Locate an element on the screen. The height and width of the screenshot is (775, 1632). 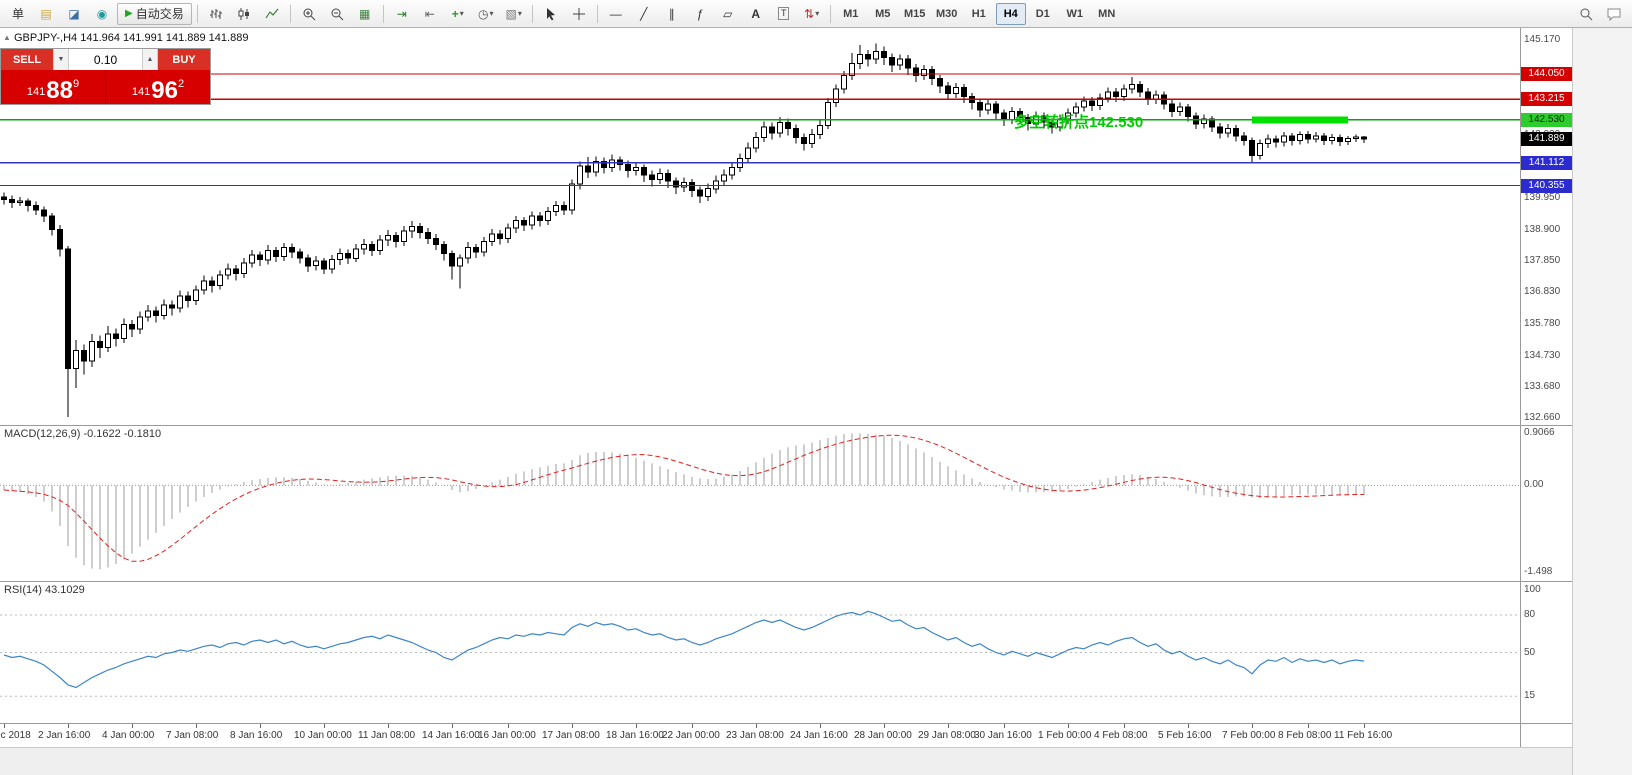
label-tool-icon: T is located at coordinates (784, 14).